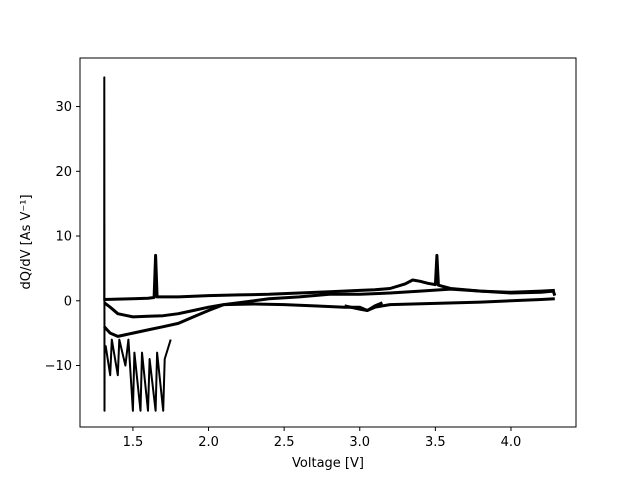  I want to click on y-tick-label: 30, so click(63, 107).